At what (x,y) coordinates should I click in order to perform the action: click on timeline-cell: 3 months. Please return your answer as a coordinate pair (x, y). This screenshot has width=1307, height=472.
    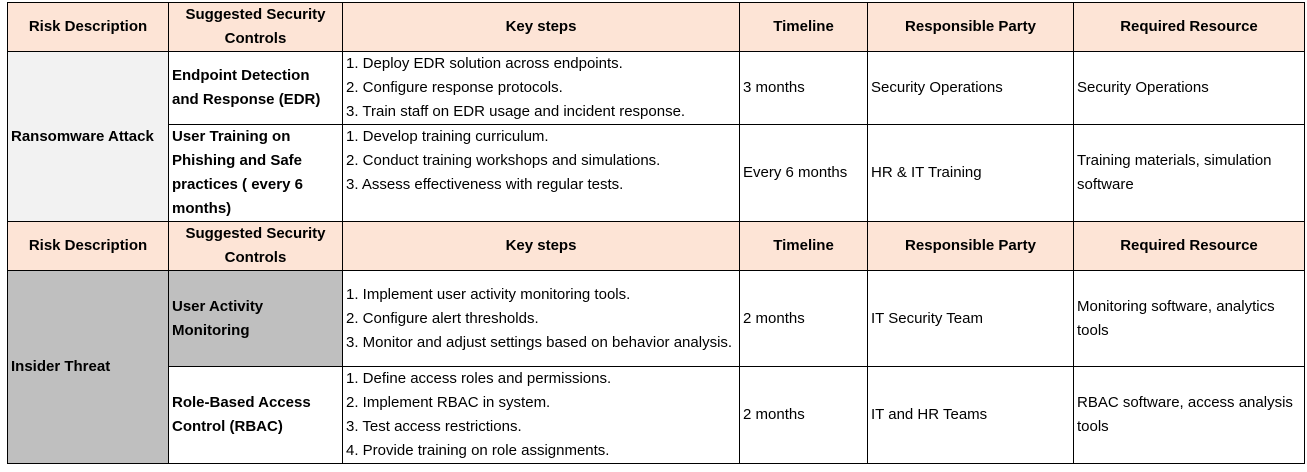
    Looking at the image, I should click on (803, 88).